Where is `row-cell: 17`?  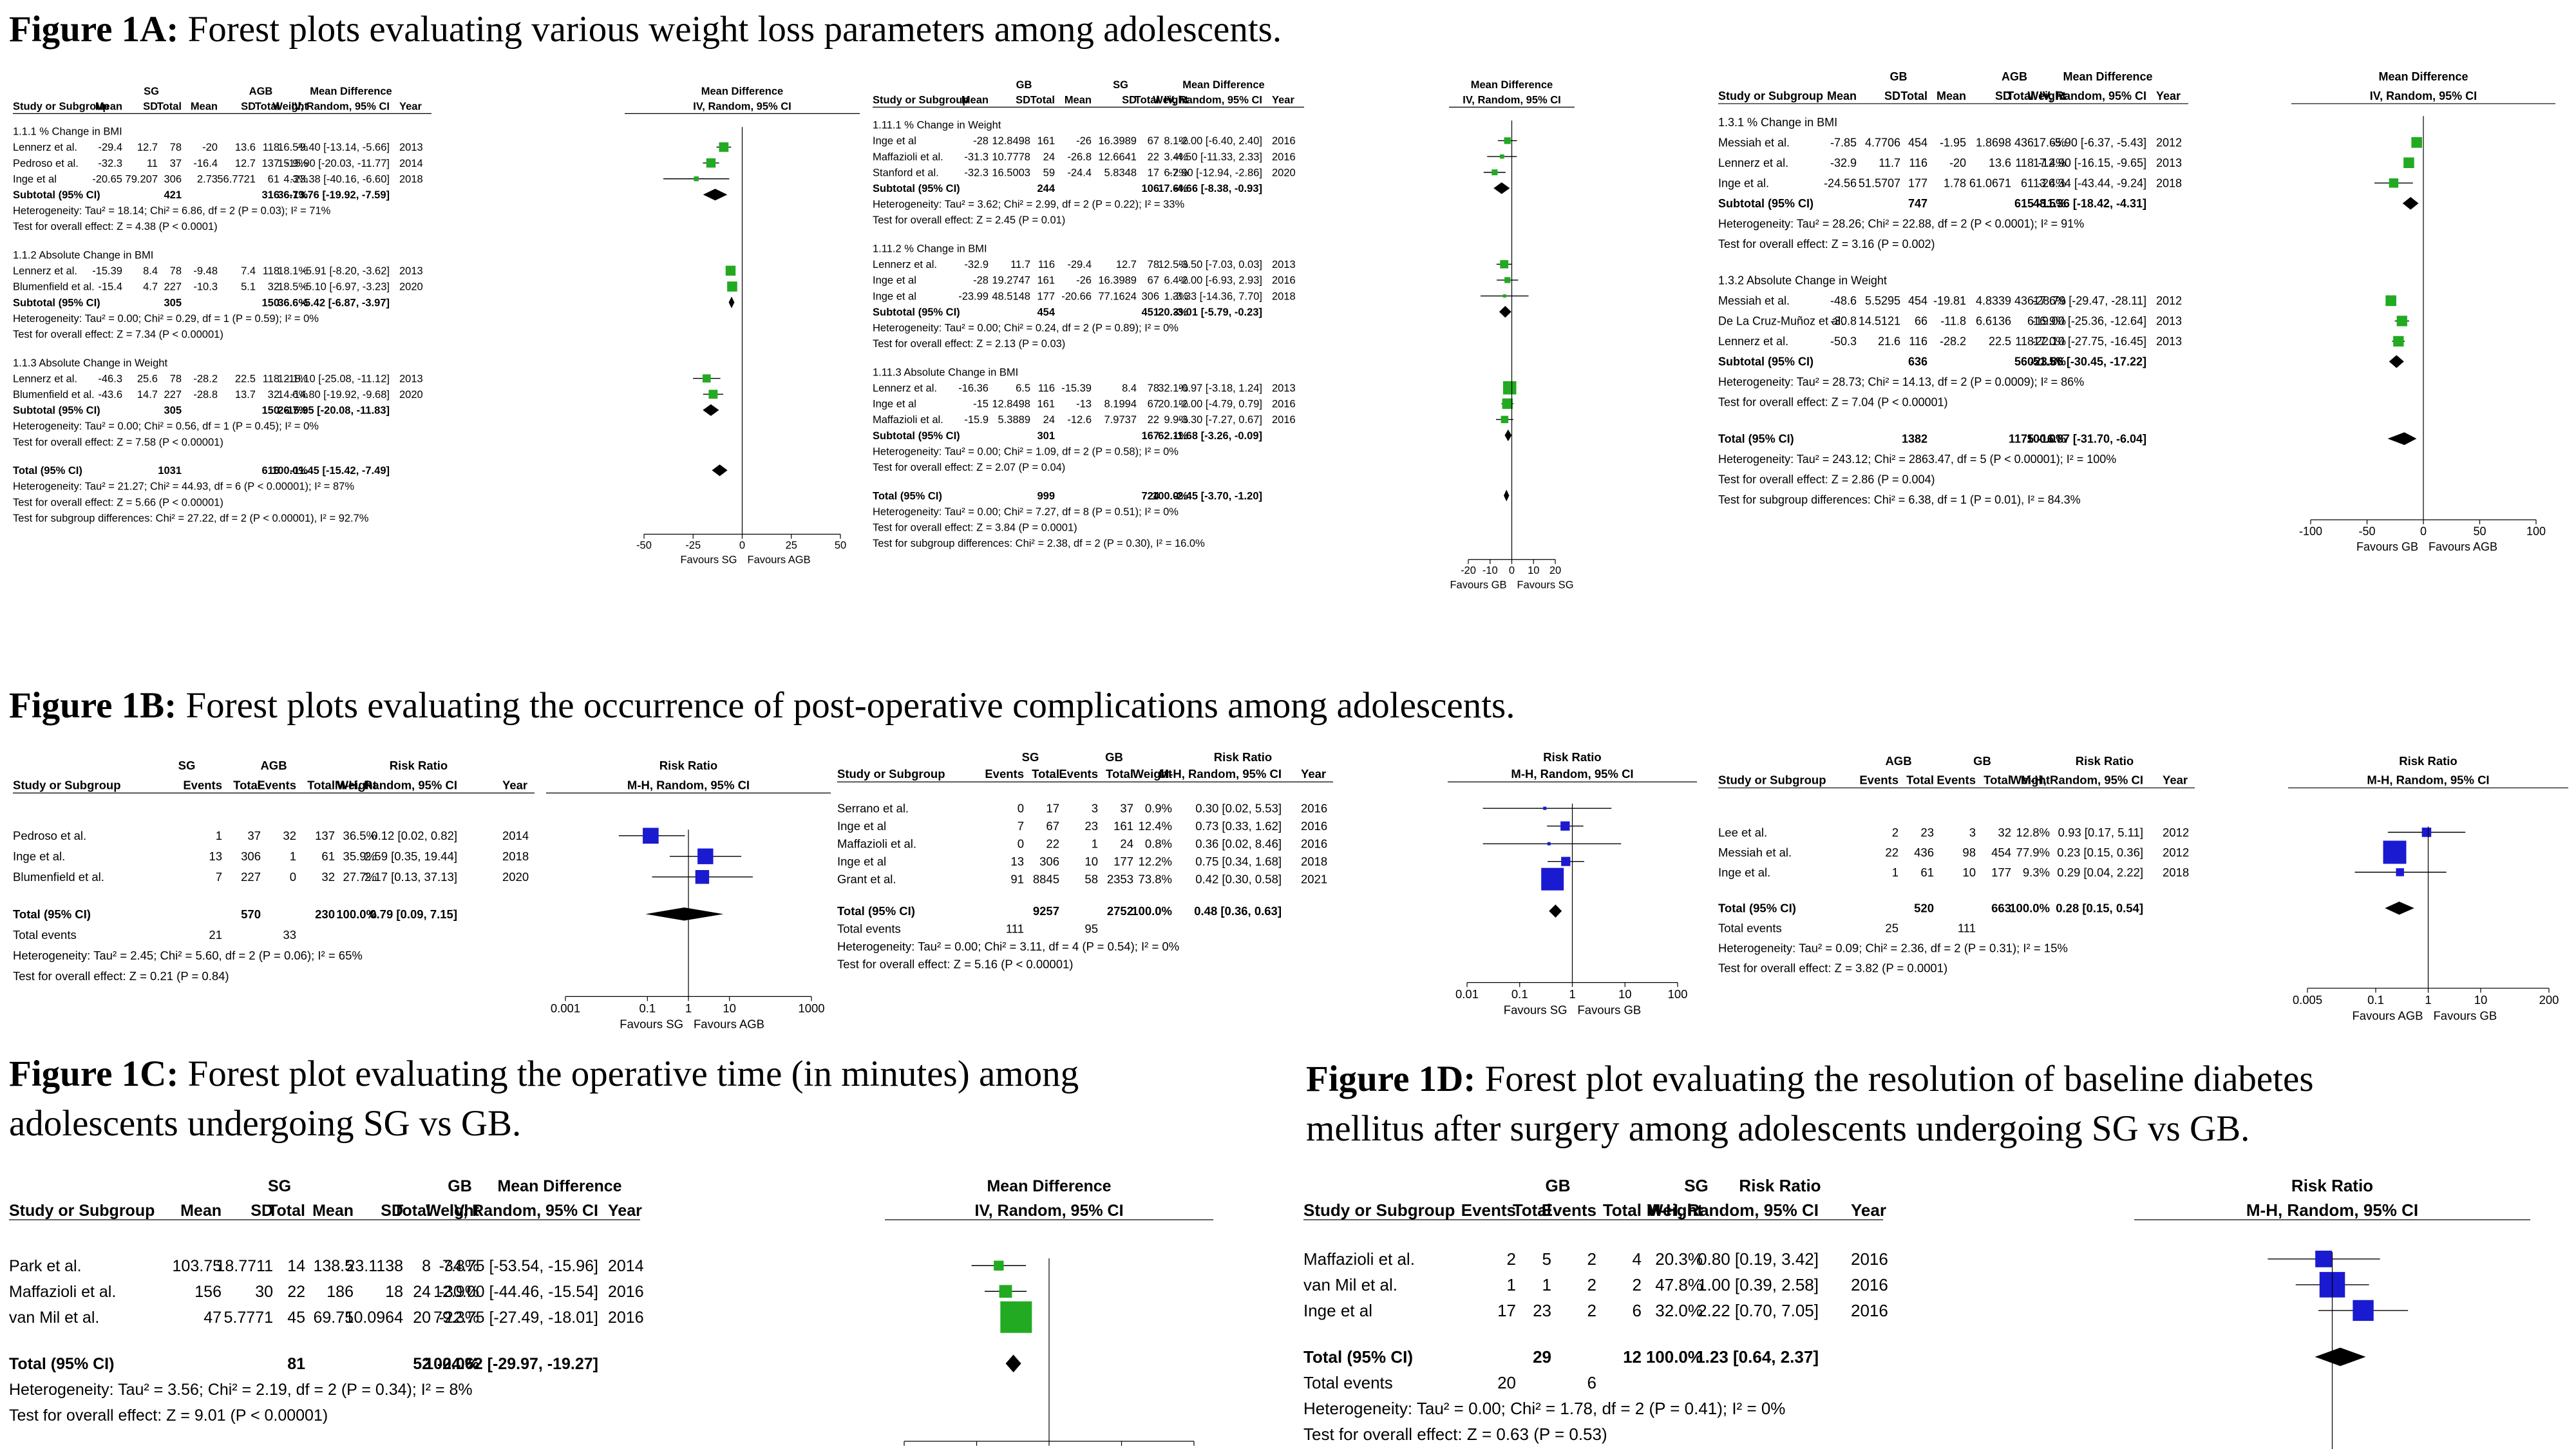 row-cell: 17 is located at coordinates (1052, 809).